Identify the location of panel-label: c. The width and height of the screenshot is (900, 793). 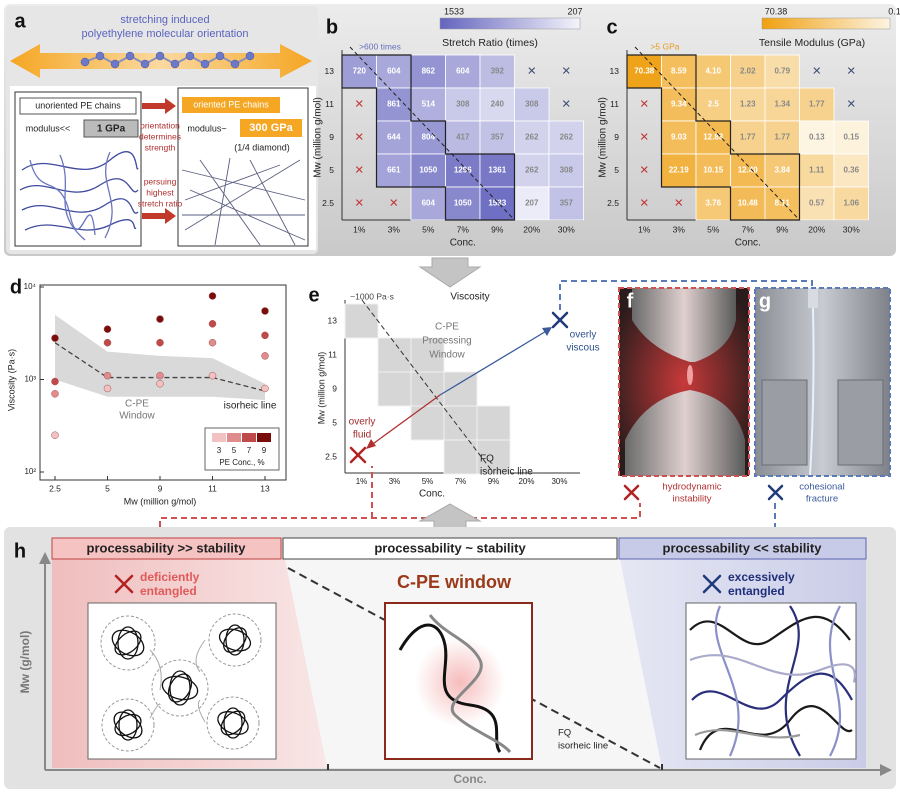
(611, 27).